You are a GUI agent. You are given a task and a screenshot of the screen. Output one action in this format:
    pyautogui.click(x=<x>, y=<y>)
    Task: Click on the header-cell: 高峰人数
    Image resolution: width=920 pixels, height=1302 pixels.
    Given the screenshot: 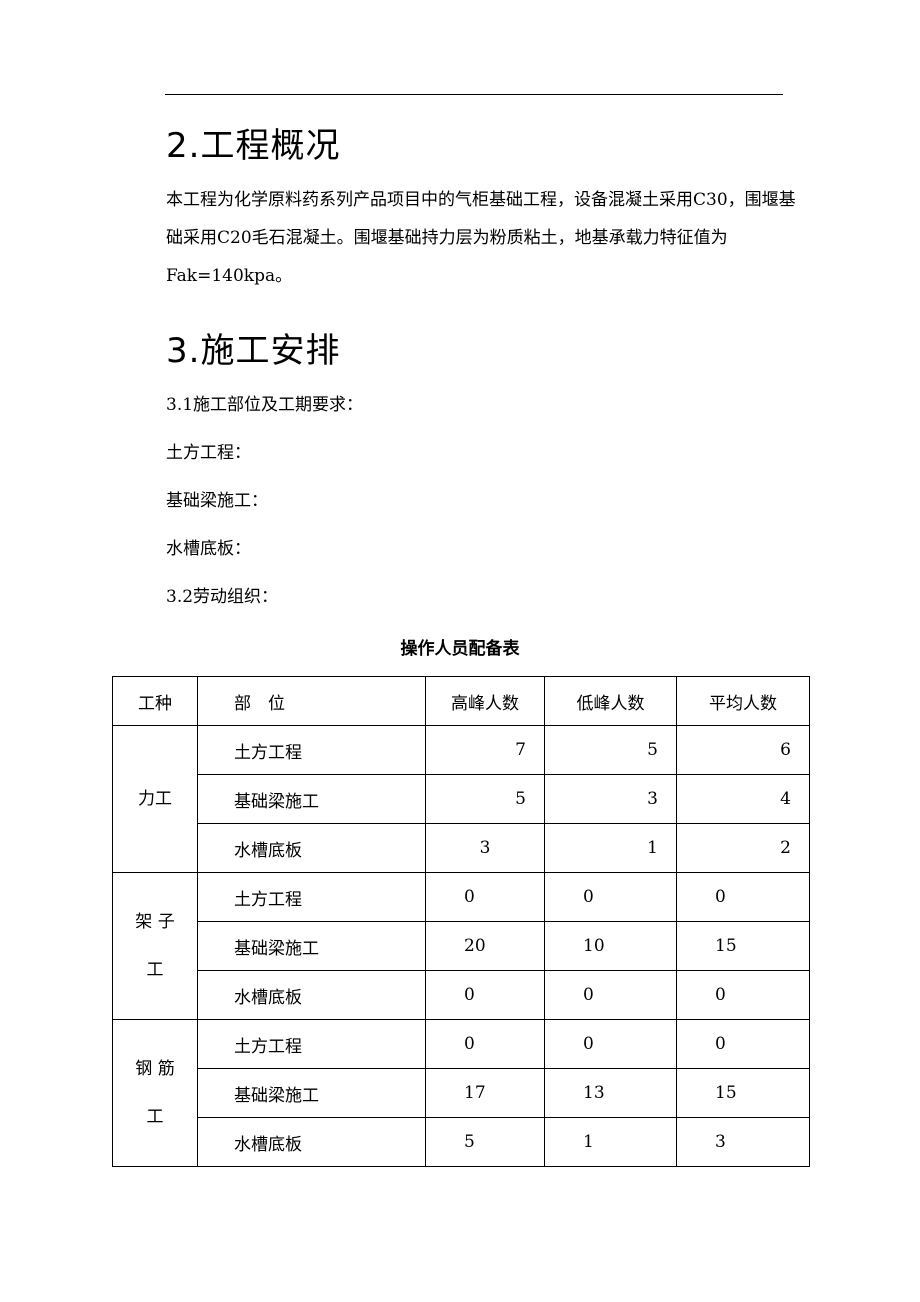 What is the action you would take?
    pyautogui.click(x=485, y=701)
    